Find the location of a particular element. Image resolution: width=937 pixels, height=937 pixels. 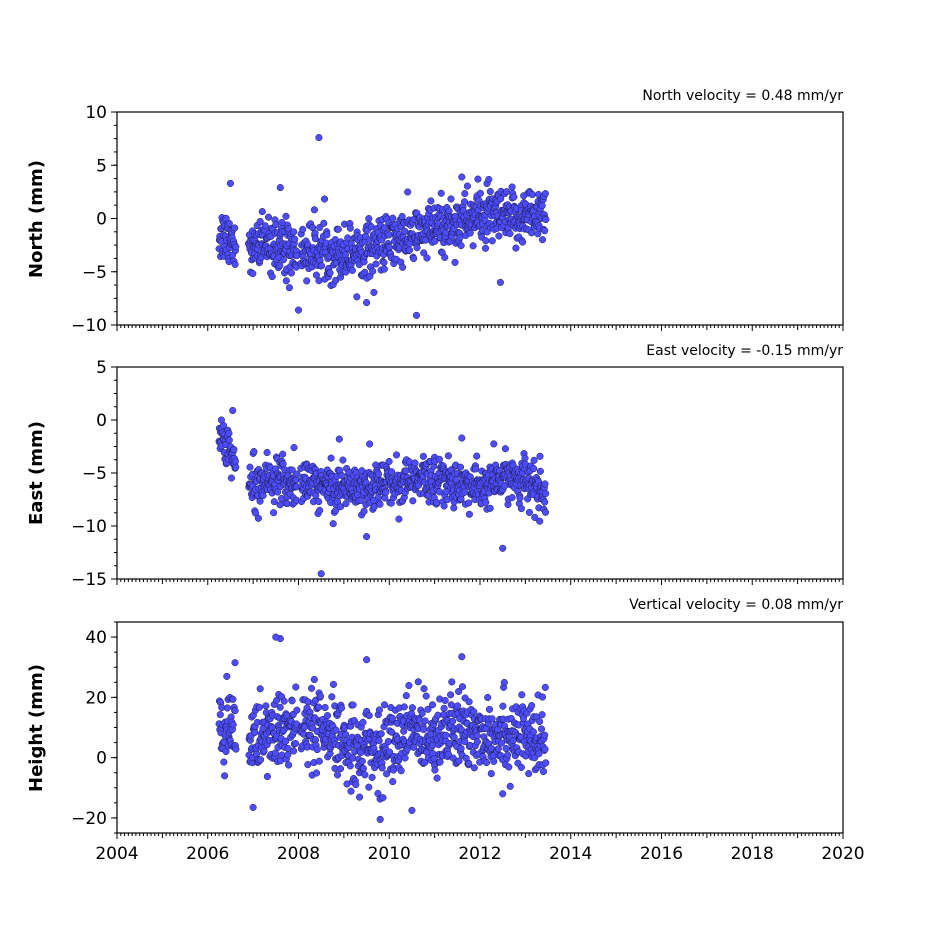

height-y-axis: −20 0 20 40 is located at coordinates (94, 727).